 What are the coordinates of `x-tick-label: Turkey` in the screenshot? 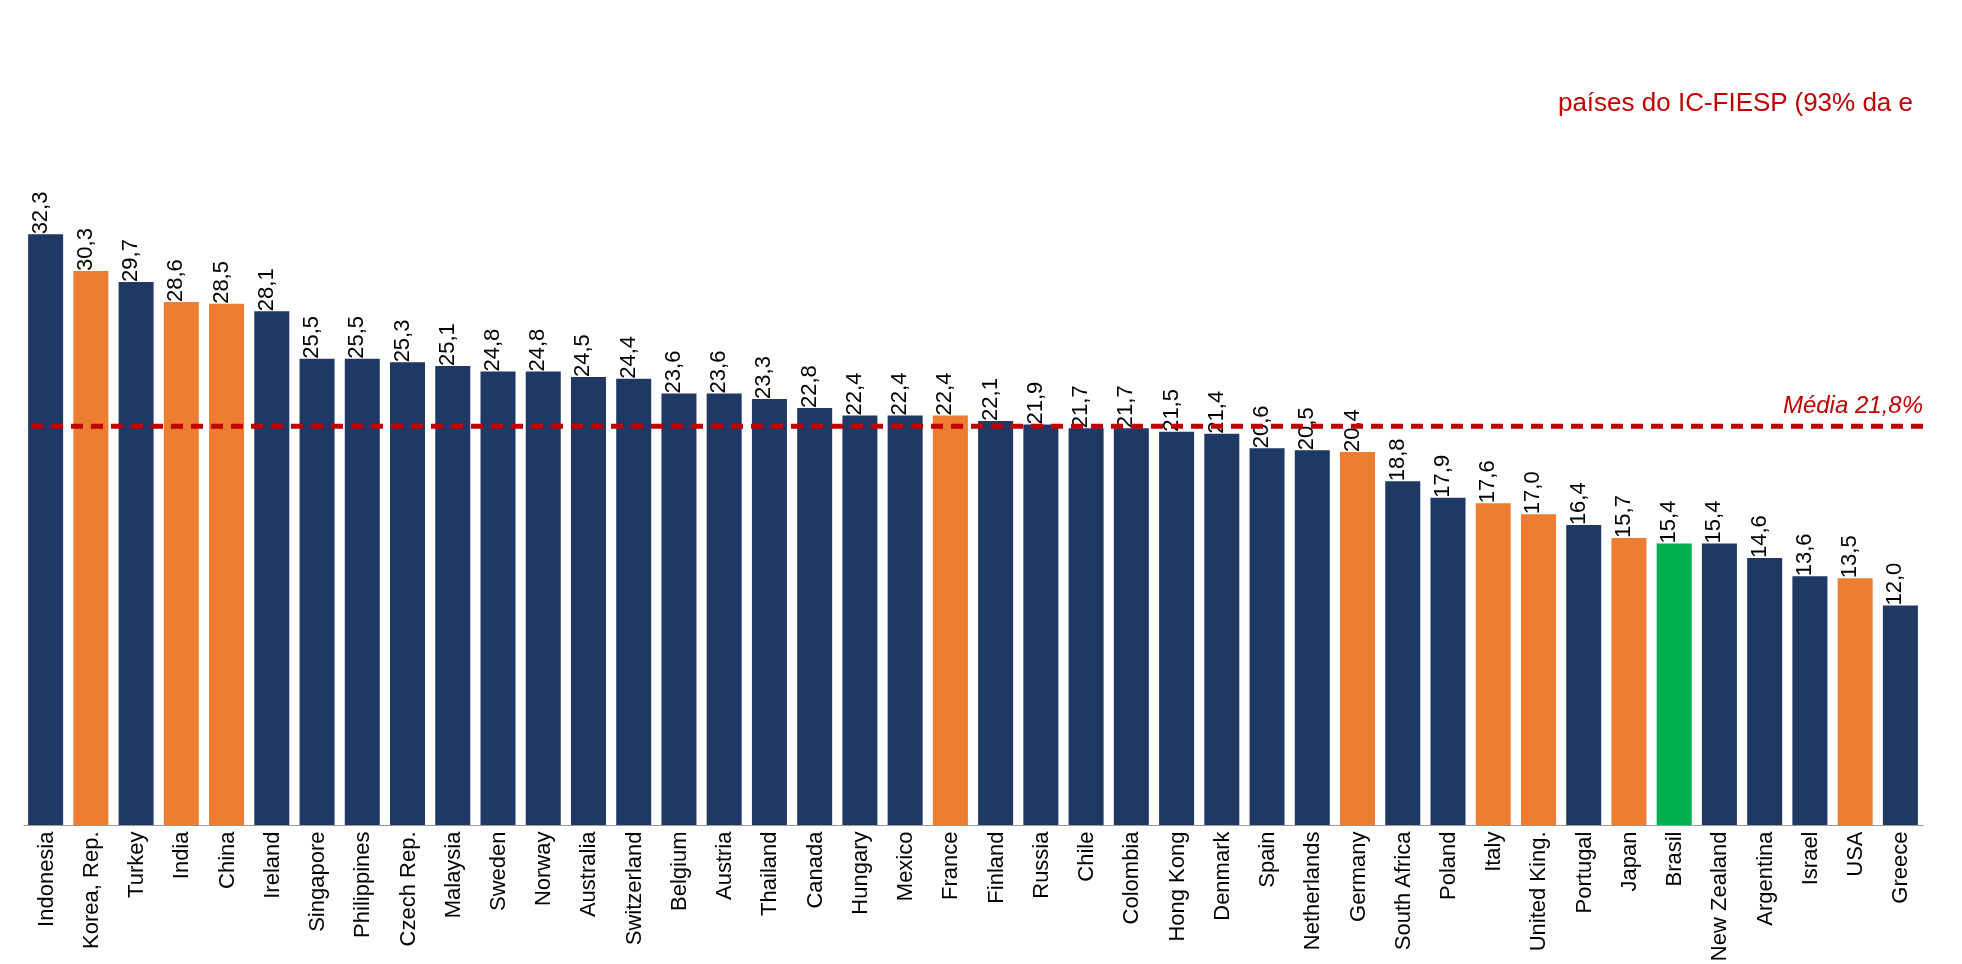 It's located at (136, 864).